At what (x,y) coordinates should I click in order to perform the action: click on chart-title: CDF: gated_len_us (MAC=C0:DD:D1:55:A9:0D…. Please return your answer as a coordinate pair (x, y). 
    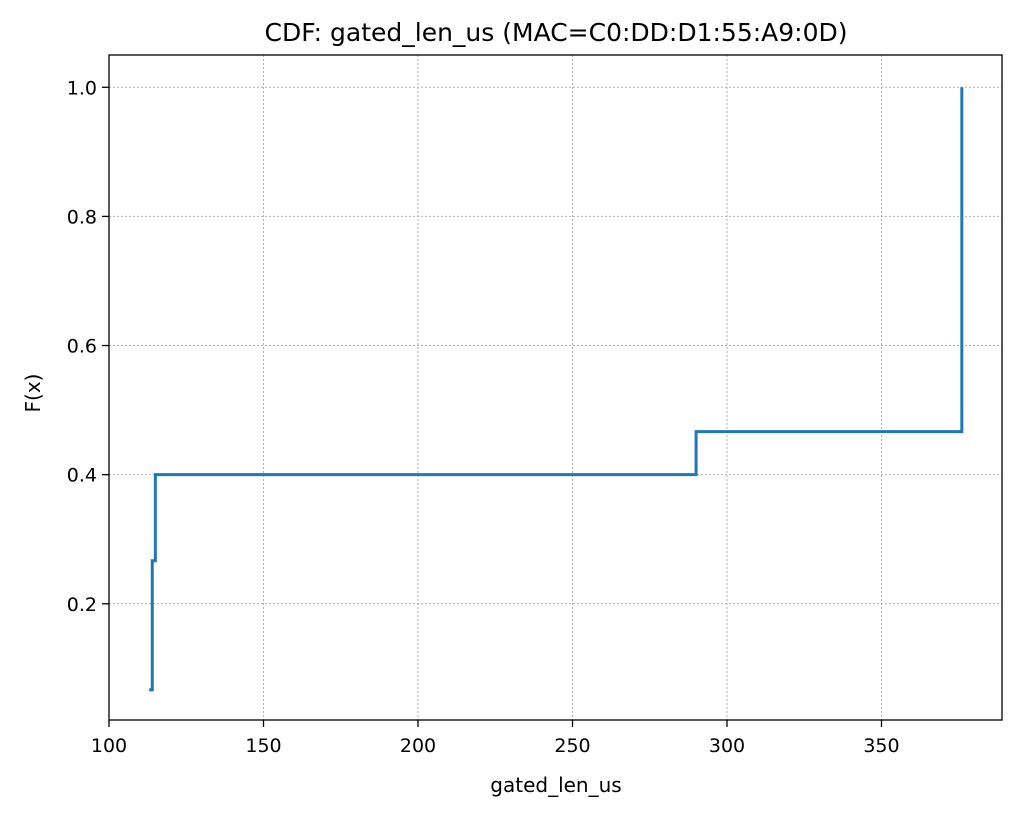
    Looking at the image, I should click on (556, 32).